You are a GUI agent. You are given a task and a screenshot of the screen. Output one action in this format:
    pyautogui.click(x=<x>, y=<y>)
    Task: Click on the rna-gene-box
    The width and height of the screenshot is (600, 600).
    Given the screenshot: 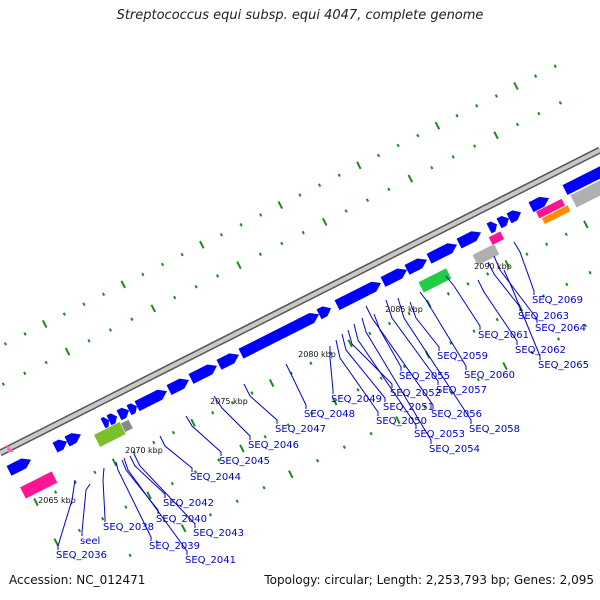 What is the action you would take?
    pyautogui.click(x=434, y=280)
    